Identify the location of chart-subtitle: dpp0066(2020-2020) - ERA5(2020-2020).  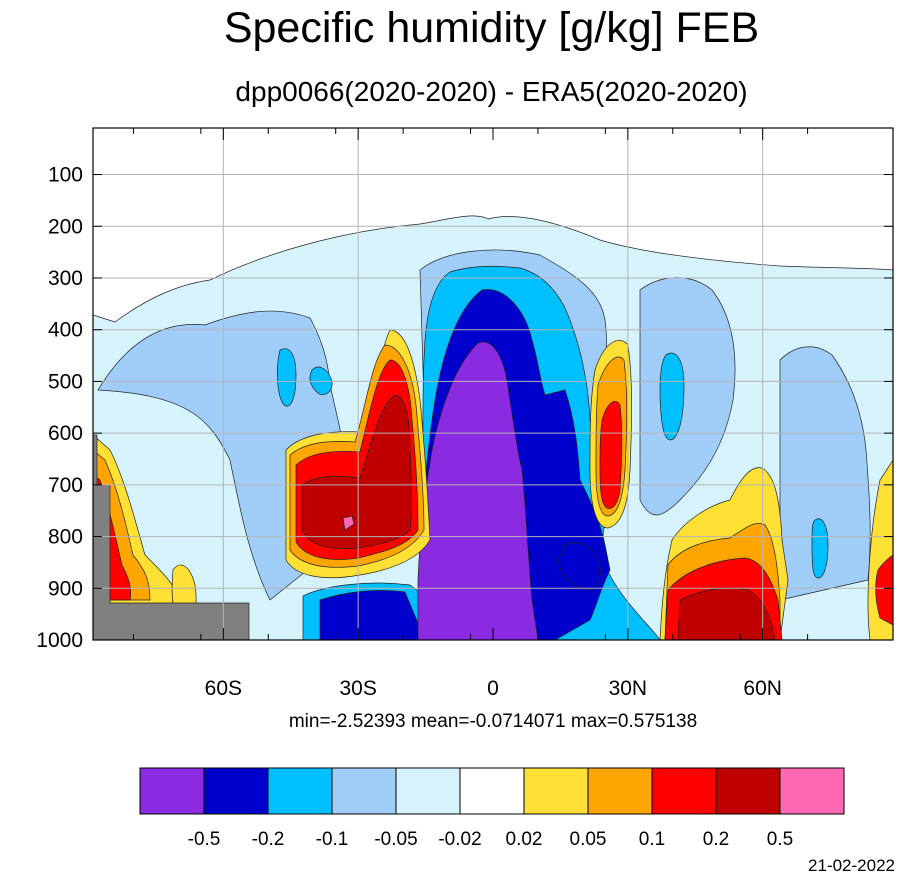
(491, 91).